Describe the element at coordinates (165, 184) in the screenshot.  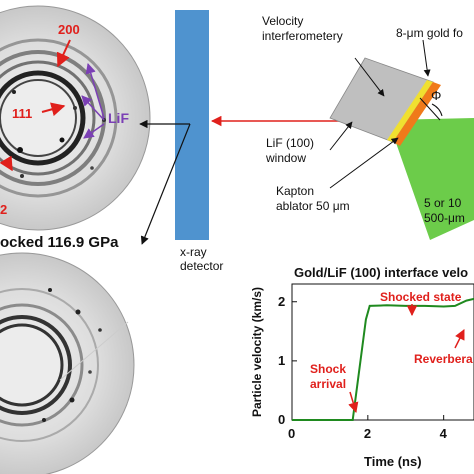
I see `arrow-to-bottom-pattern` at that location.